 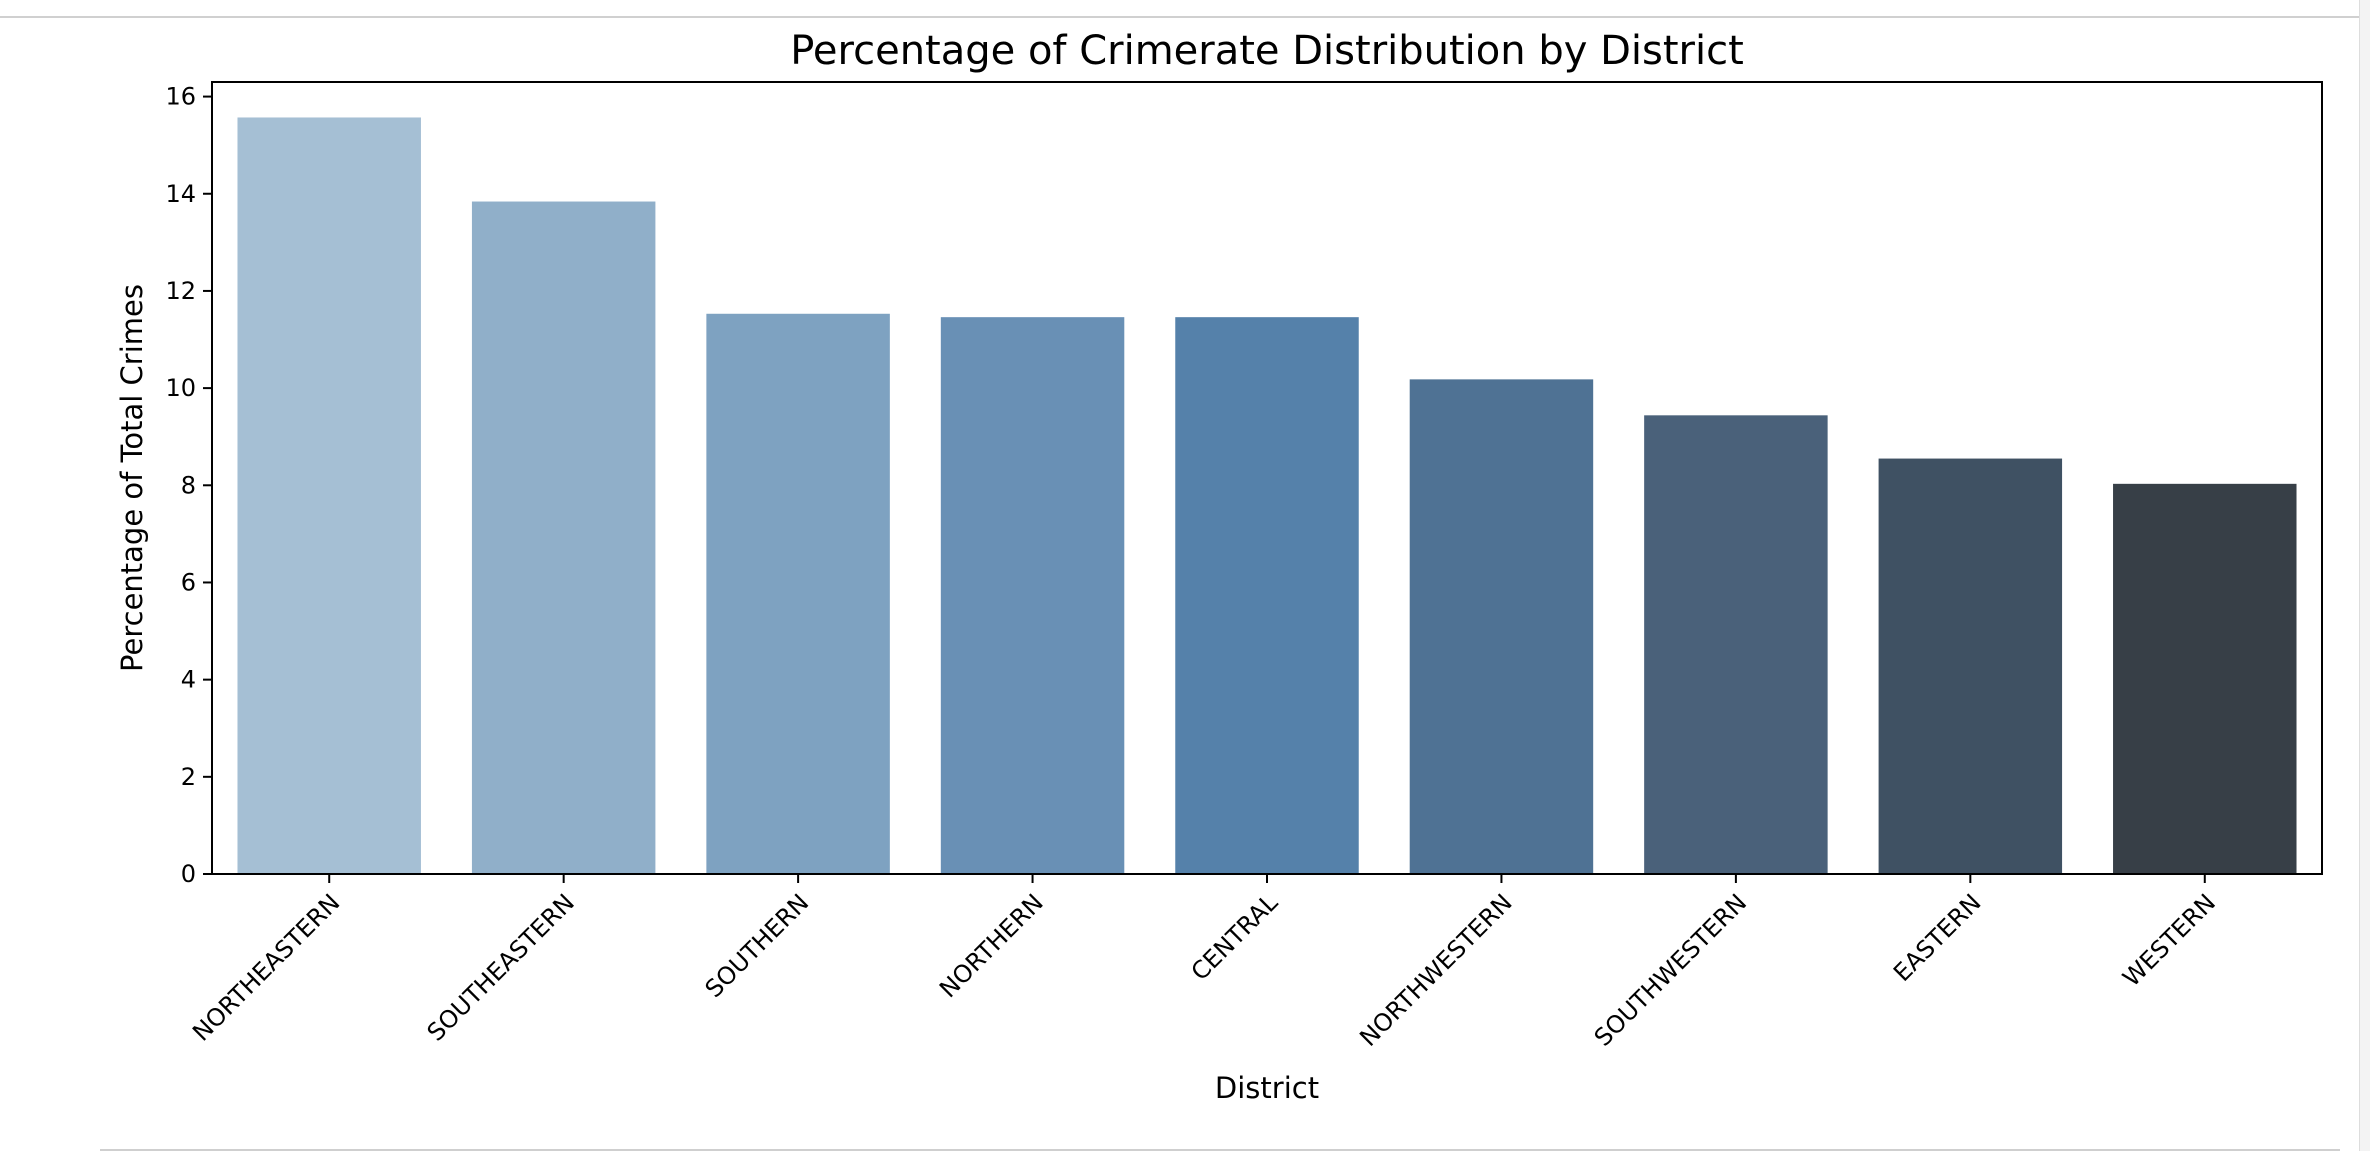 What do you see at coordinates (1032, 596) in the screenshot?
I see `bar-northern` at bounding box center [1032, 596].